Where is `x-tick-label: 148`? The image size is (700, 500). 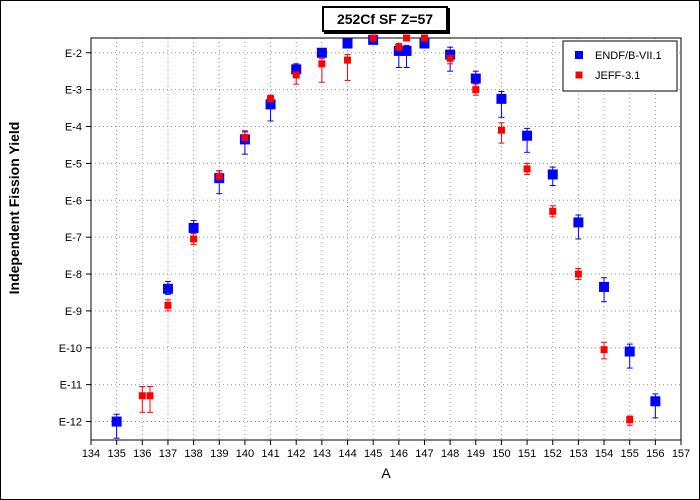
x-tick-label: 148 is located at coordinates (450, 454).